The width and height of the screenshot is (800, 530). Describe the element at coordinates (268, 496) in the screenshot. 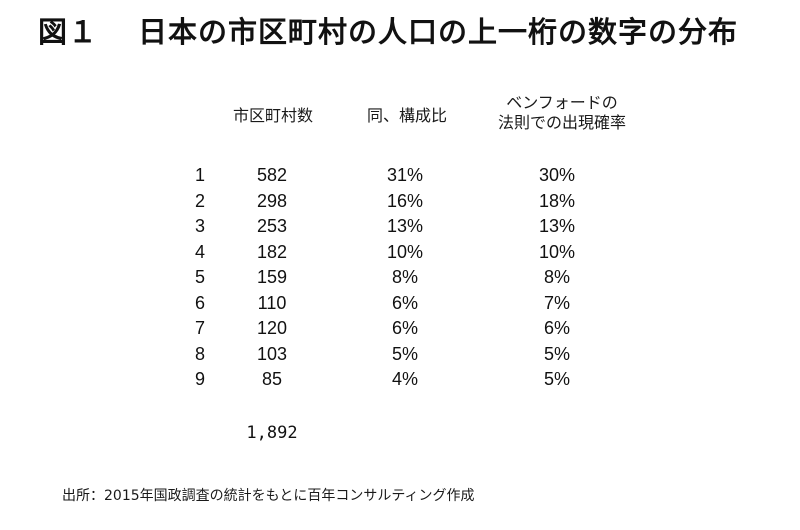

I see `source-note: 出所：2015年国政調査の統計をもとに百年コンサルティング作成` at that location.